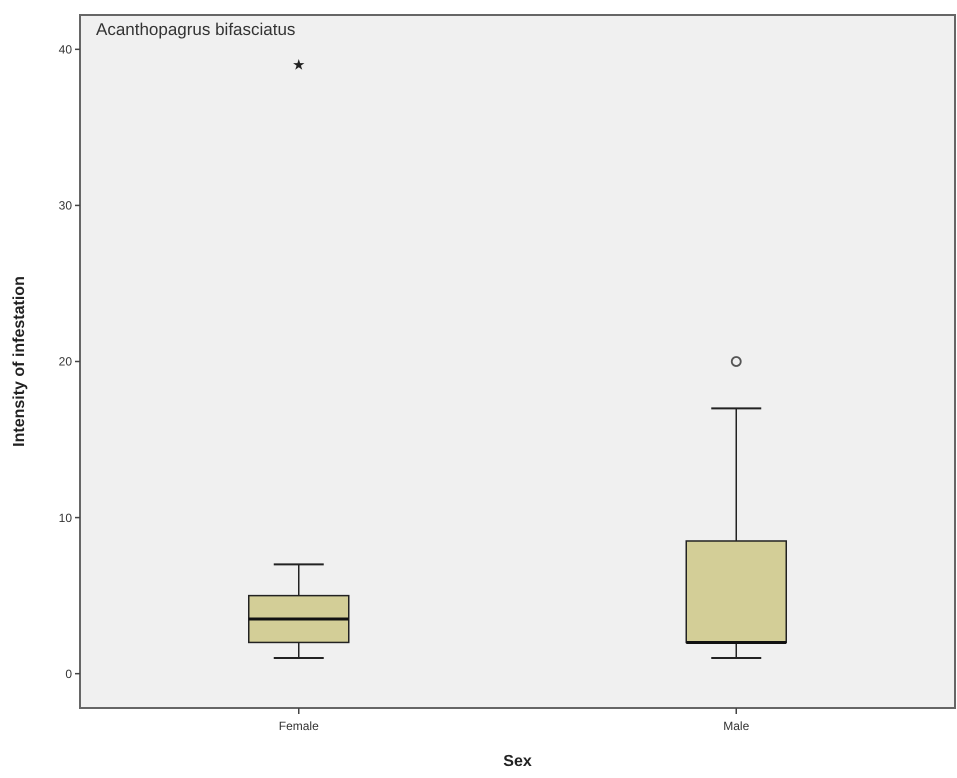  Describe the element at coordinates (299, 726) in the screenshot. I see `x-tick-label: Female` at that location.